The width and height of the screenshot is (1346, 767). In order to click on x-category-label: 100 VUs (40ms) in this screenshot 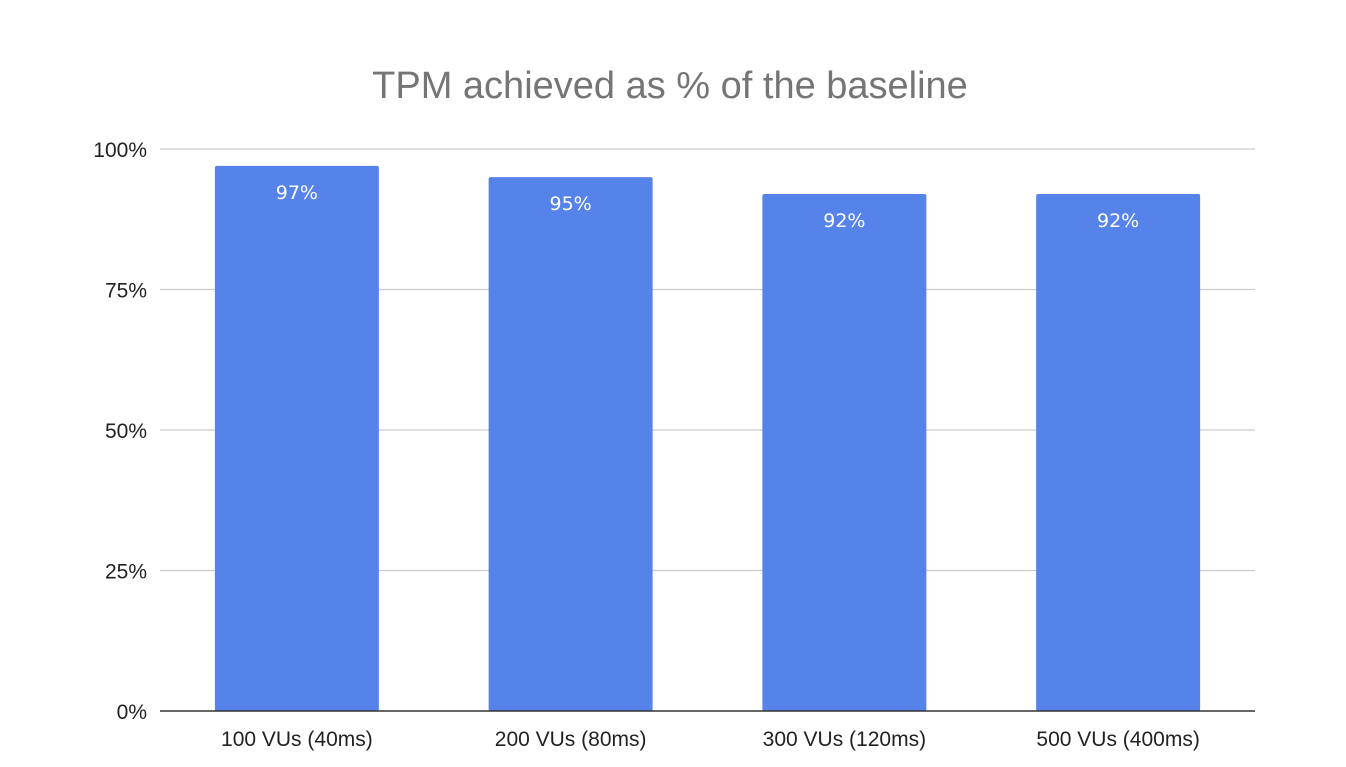, I will do `click(297, 739)`.